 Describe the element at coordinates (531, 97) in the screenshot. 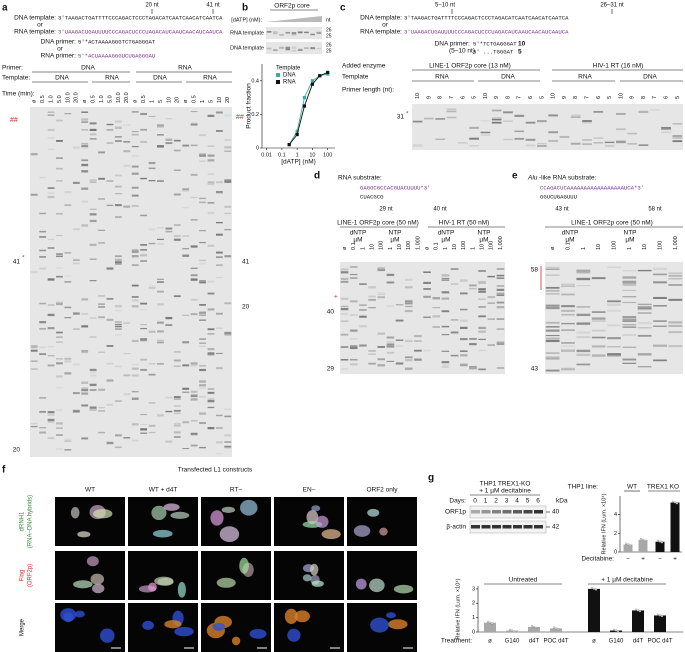

I see `lane-label: 6` at that location.